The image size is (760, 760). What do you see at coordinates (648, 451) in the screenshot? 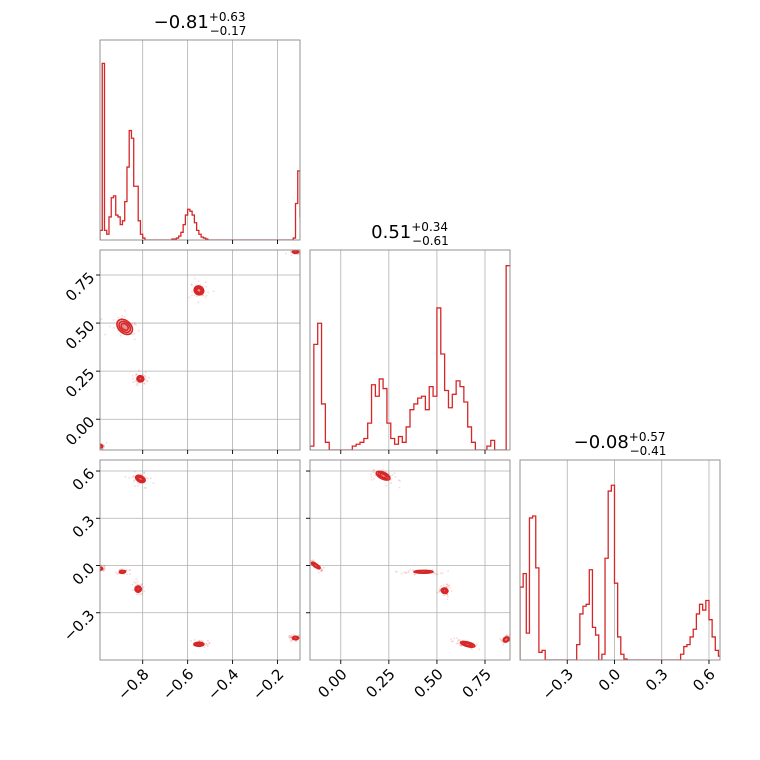
I see `title-minus: −0.41` at bounding box center [648, 451].